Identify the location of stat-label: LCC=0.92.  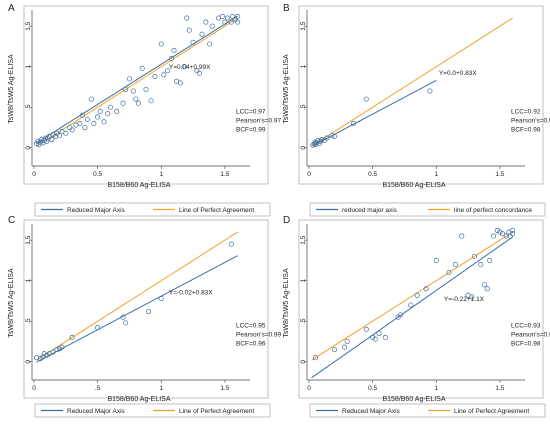
(526, 112).